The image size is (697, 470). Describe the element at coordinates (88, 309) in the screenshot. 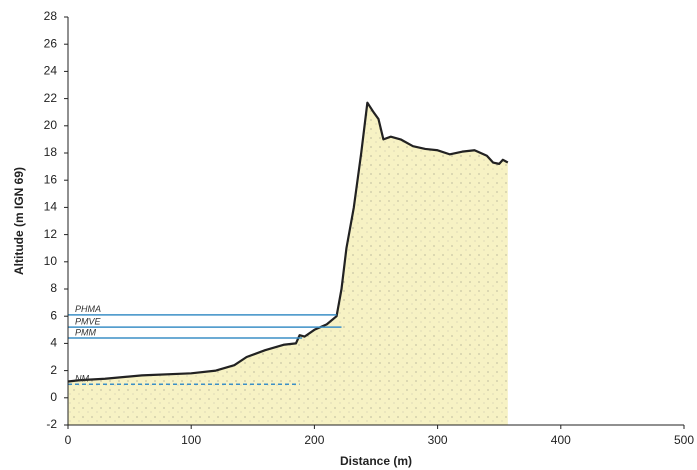

I see `level-label: PHMA` at that location.